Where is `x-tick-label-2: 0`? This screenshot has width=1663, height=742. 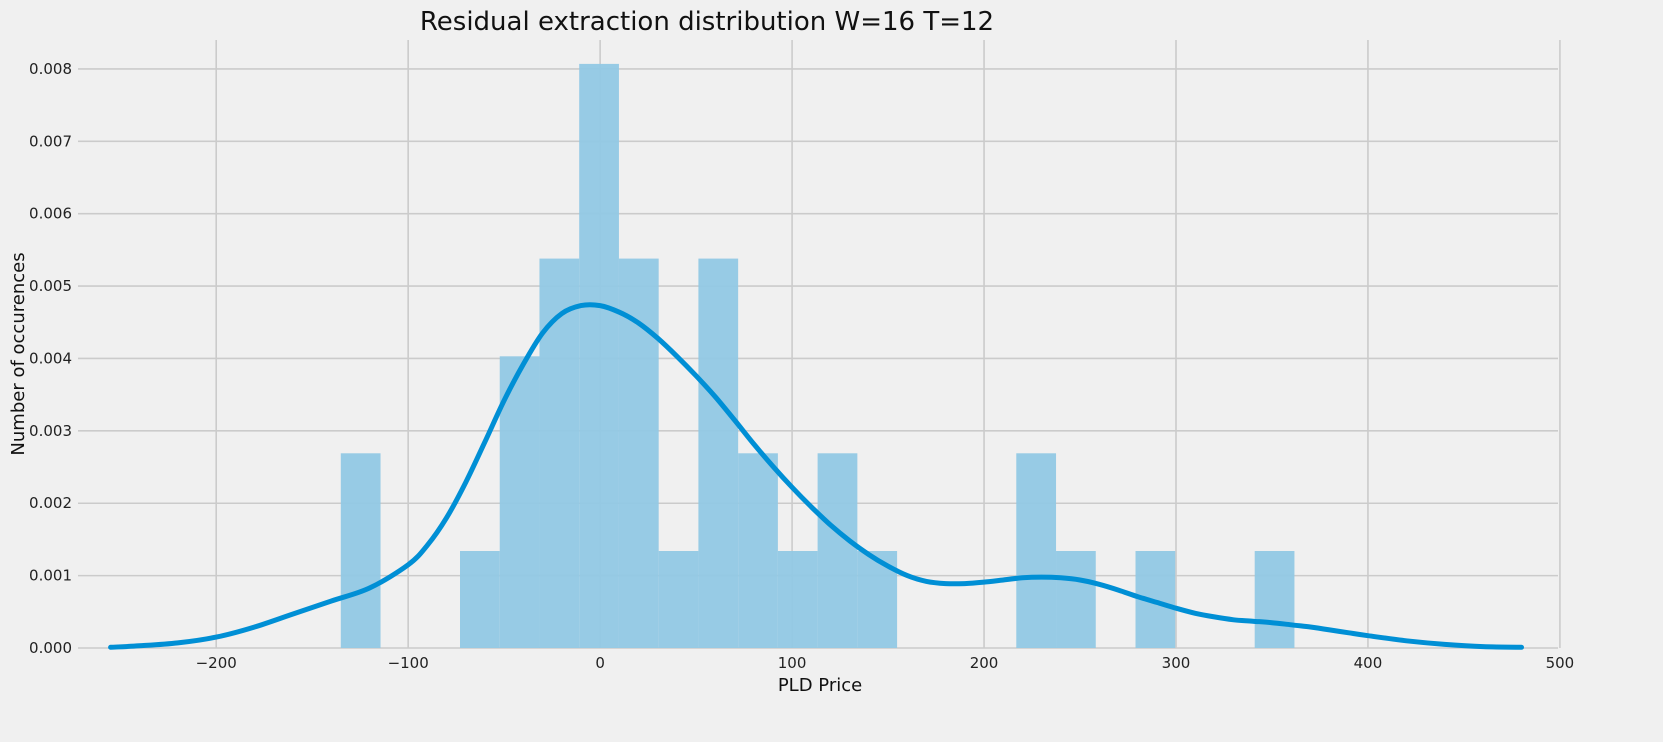 x-tick-label-2: 0 is located at coordinates (600, 663).